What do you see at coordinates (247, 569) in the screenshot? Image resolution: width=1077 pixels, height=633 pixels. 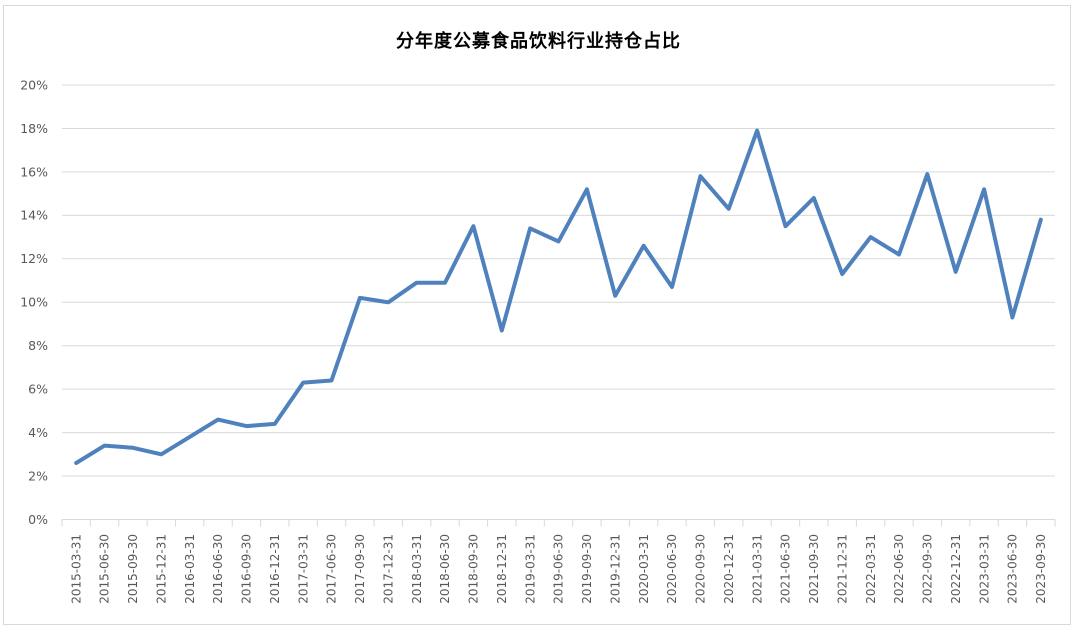 I see `x-tick-label: 2016-09-30` at bounding box center [247, 569].